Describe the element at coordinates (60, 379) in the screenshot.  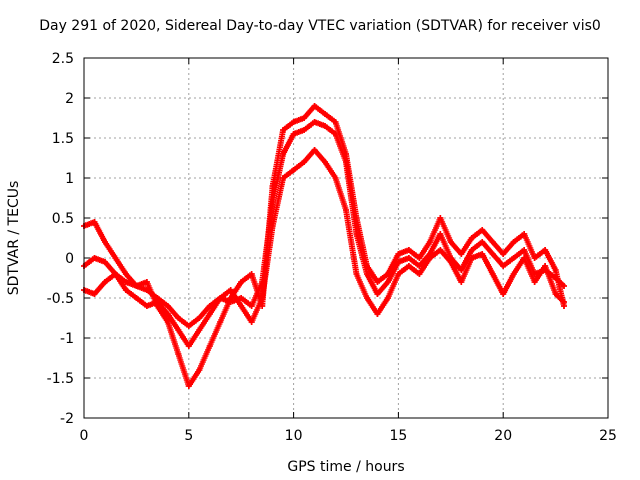
I see `y-tick-label: -1.5` at that location.